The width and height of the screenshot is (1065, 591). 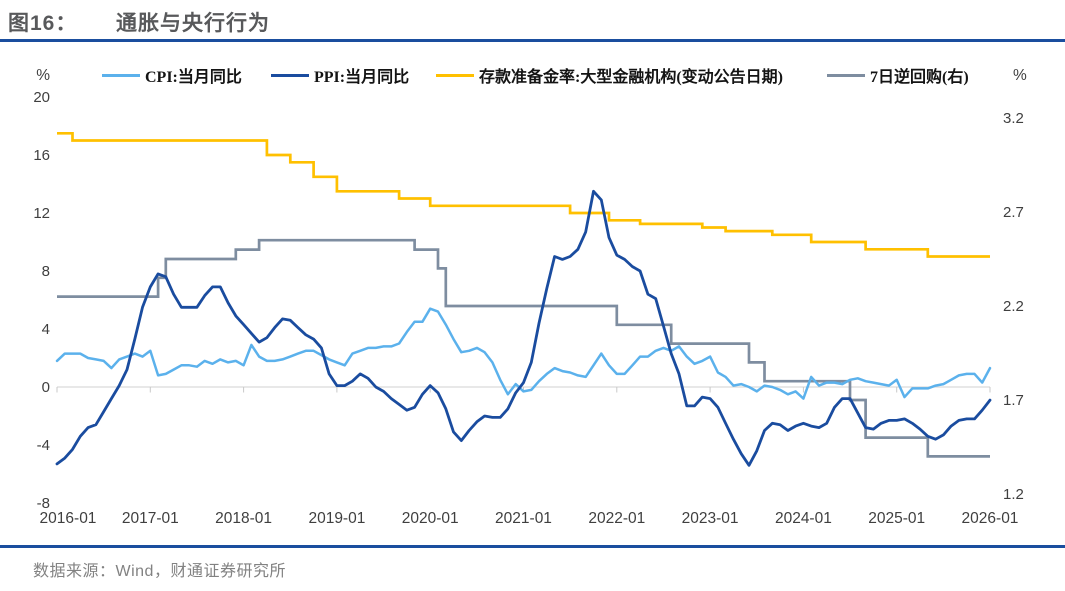 What do you see at coordinates (68, 518) in the screenshot?
I see `x-axis-tick-label: 2016-01` at bounding box center [68, 518].